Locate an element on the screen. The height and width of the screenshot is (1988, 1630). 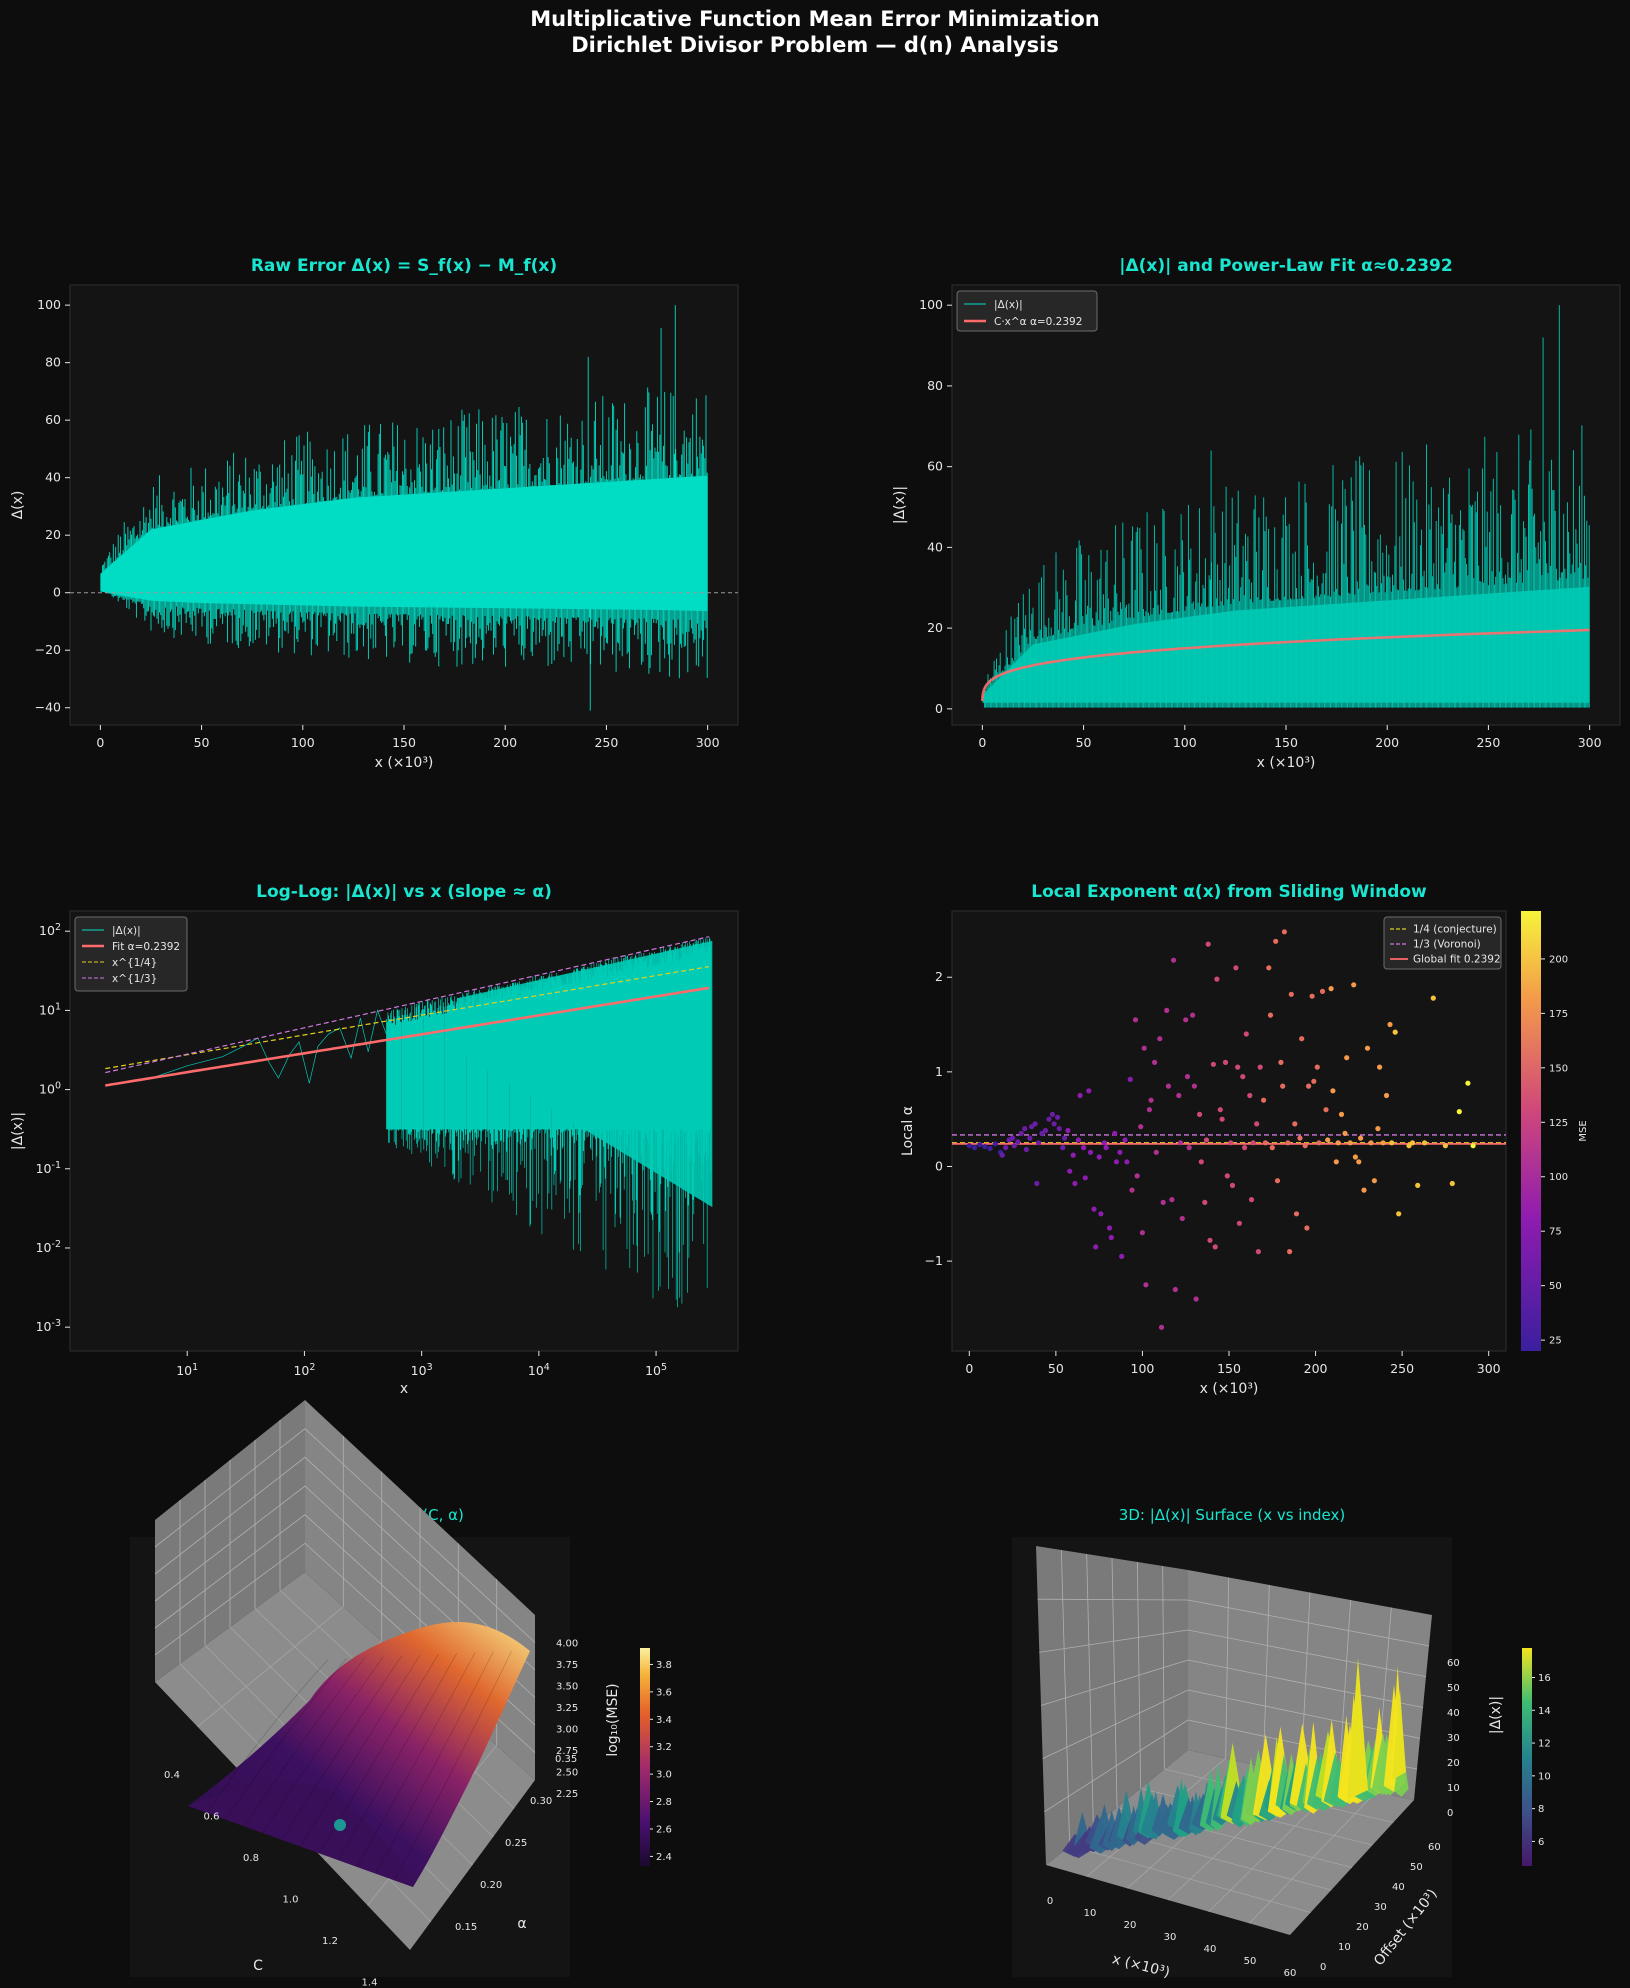
x-tick-label: 300 is located at coordinates (1489, 1368).